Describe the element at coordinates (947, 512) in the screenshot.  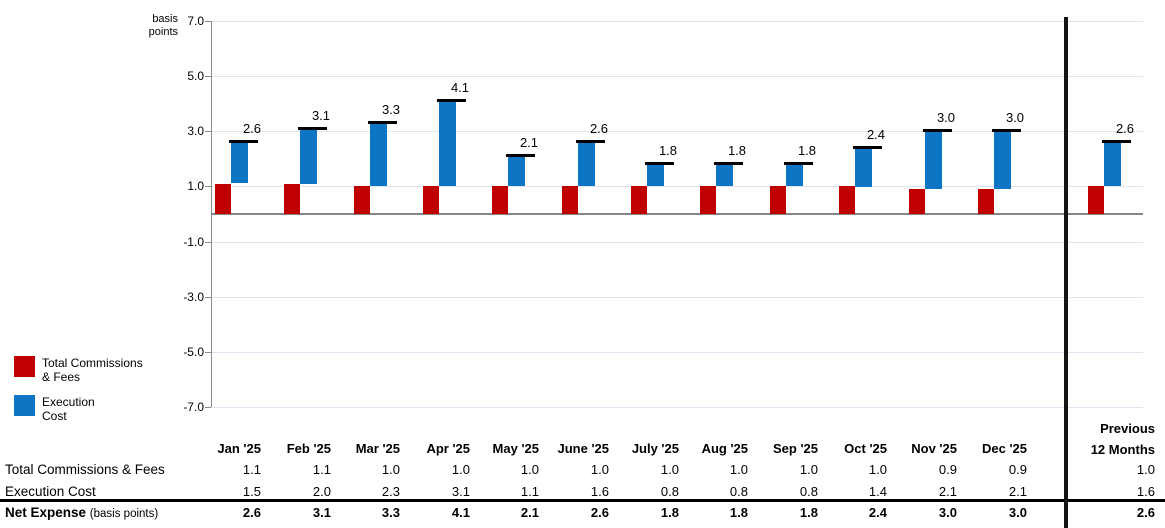
I see `table-cell: 3.0` at that location.